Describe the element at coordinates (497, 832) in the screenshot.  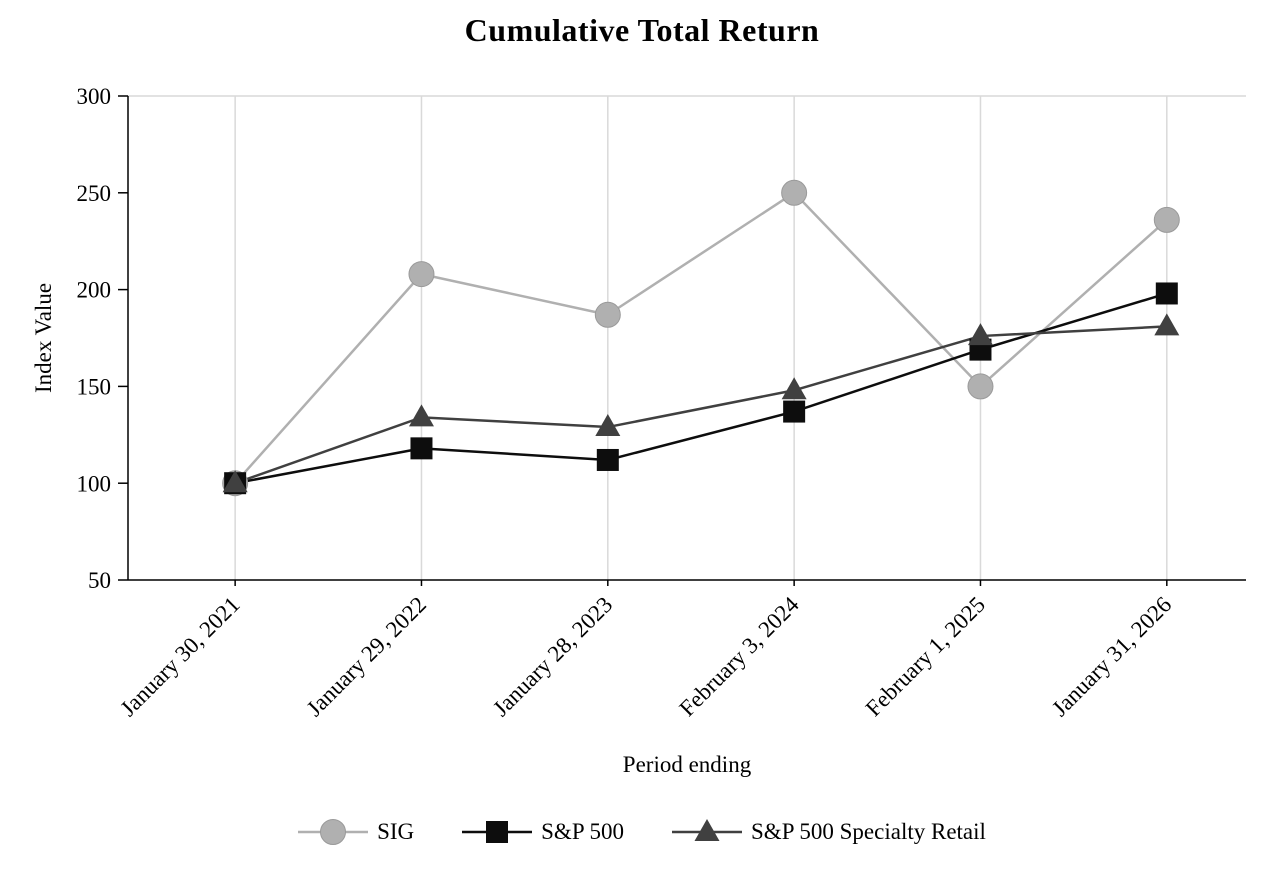
I see `legend-square-marker-icon` at that location.